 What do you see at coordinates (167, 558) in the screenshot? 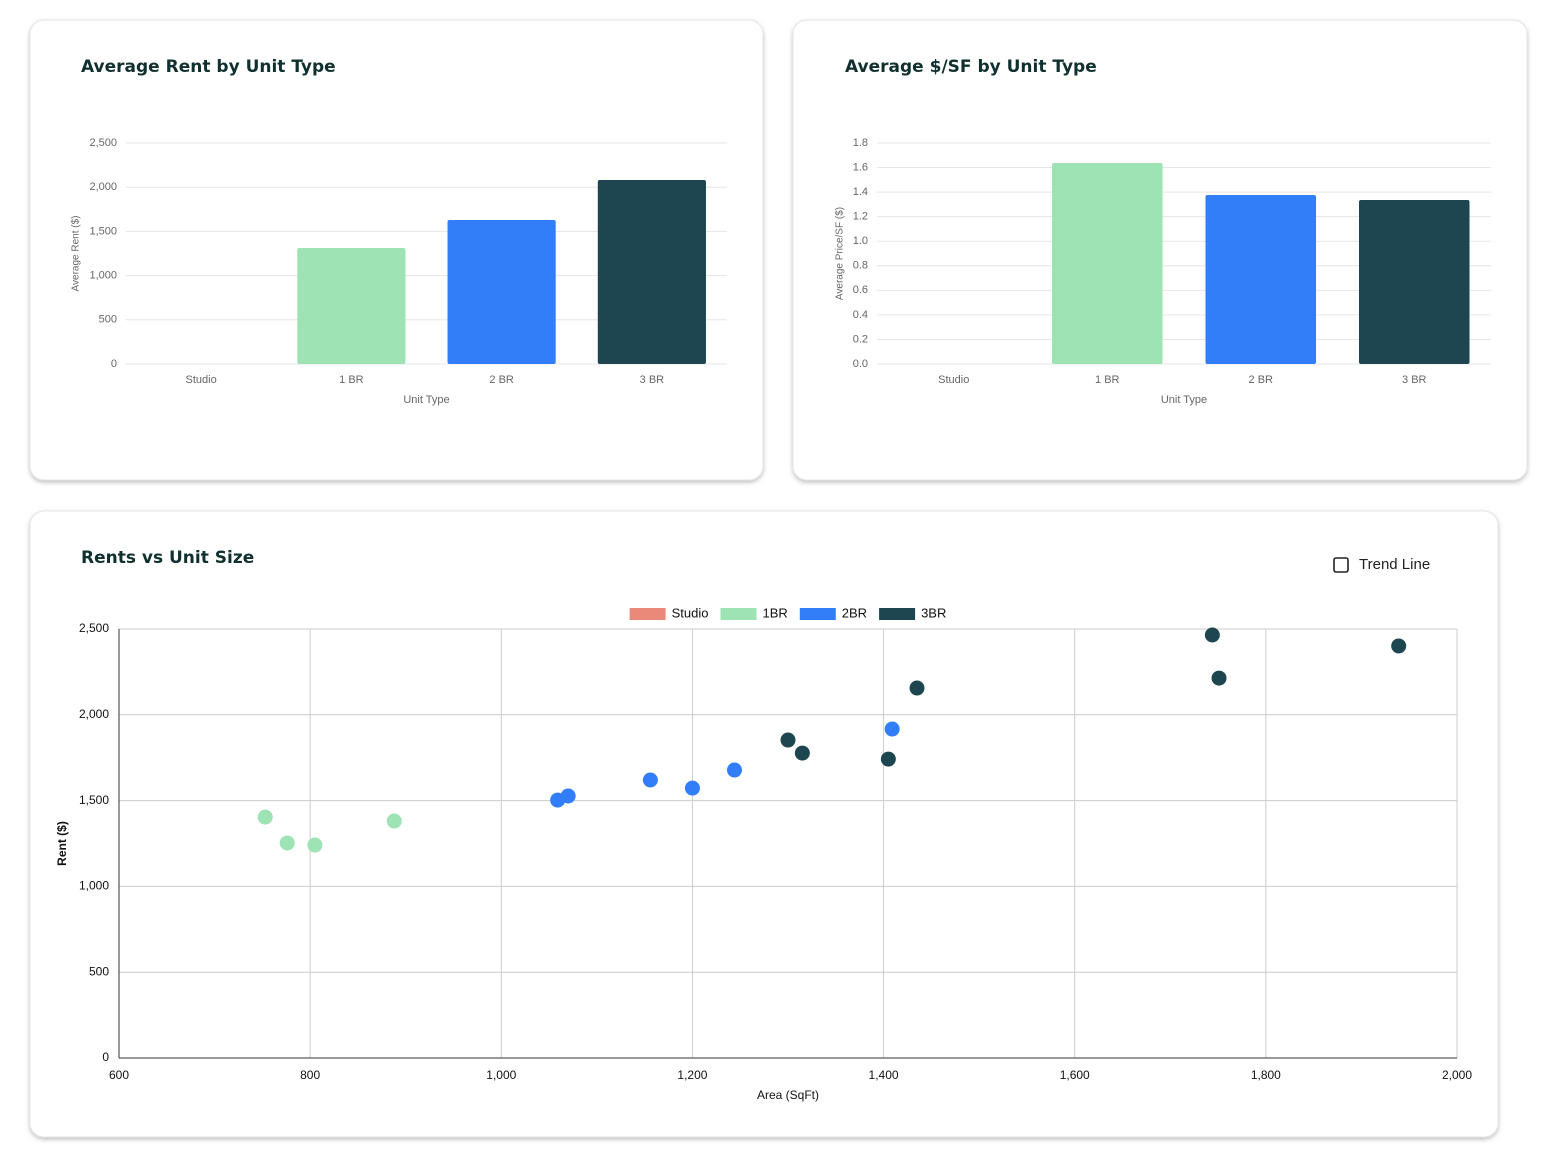
I see `chart-title: Rents vs Unit Size` at bounding box center [167, 558].